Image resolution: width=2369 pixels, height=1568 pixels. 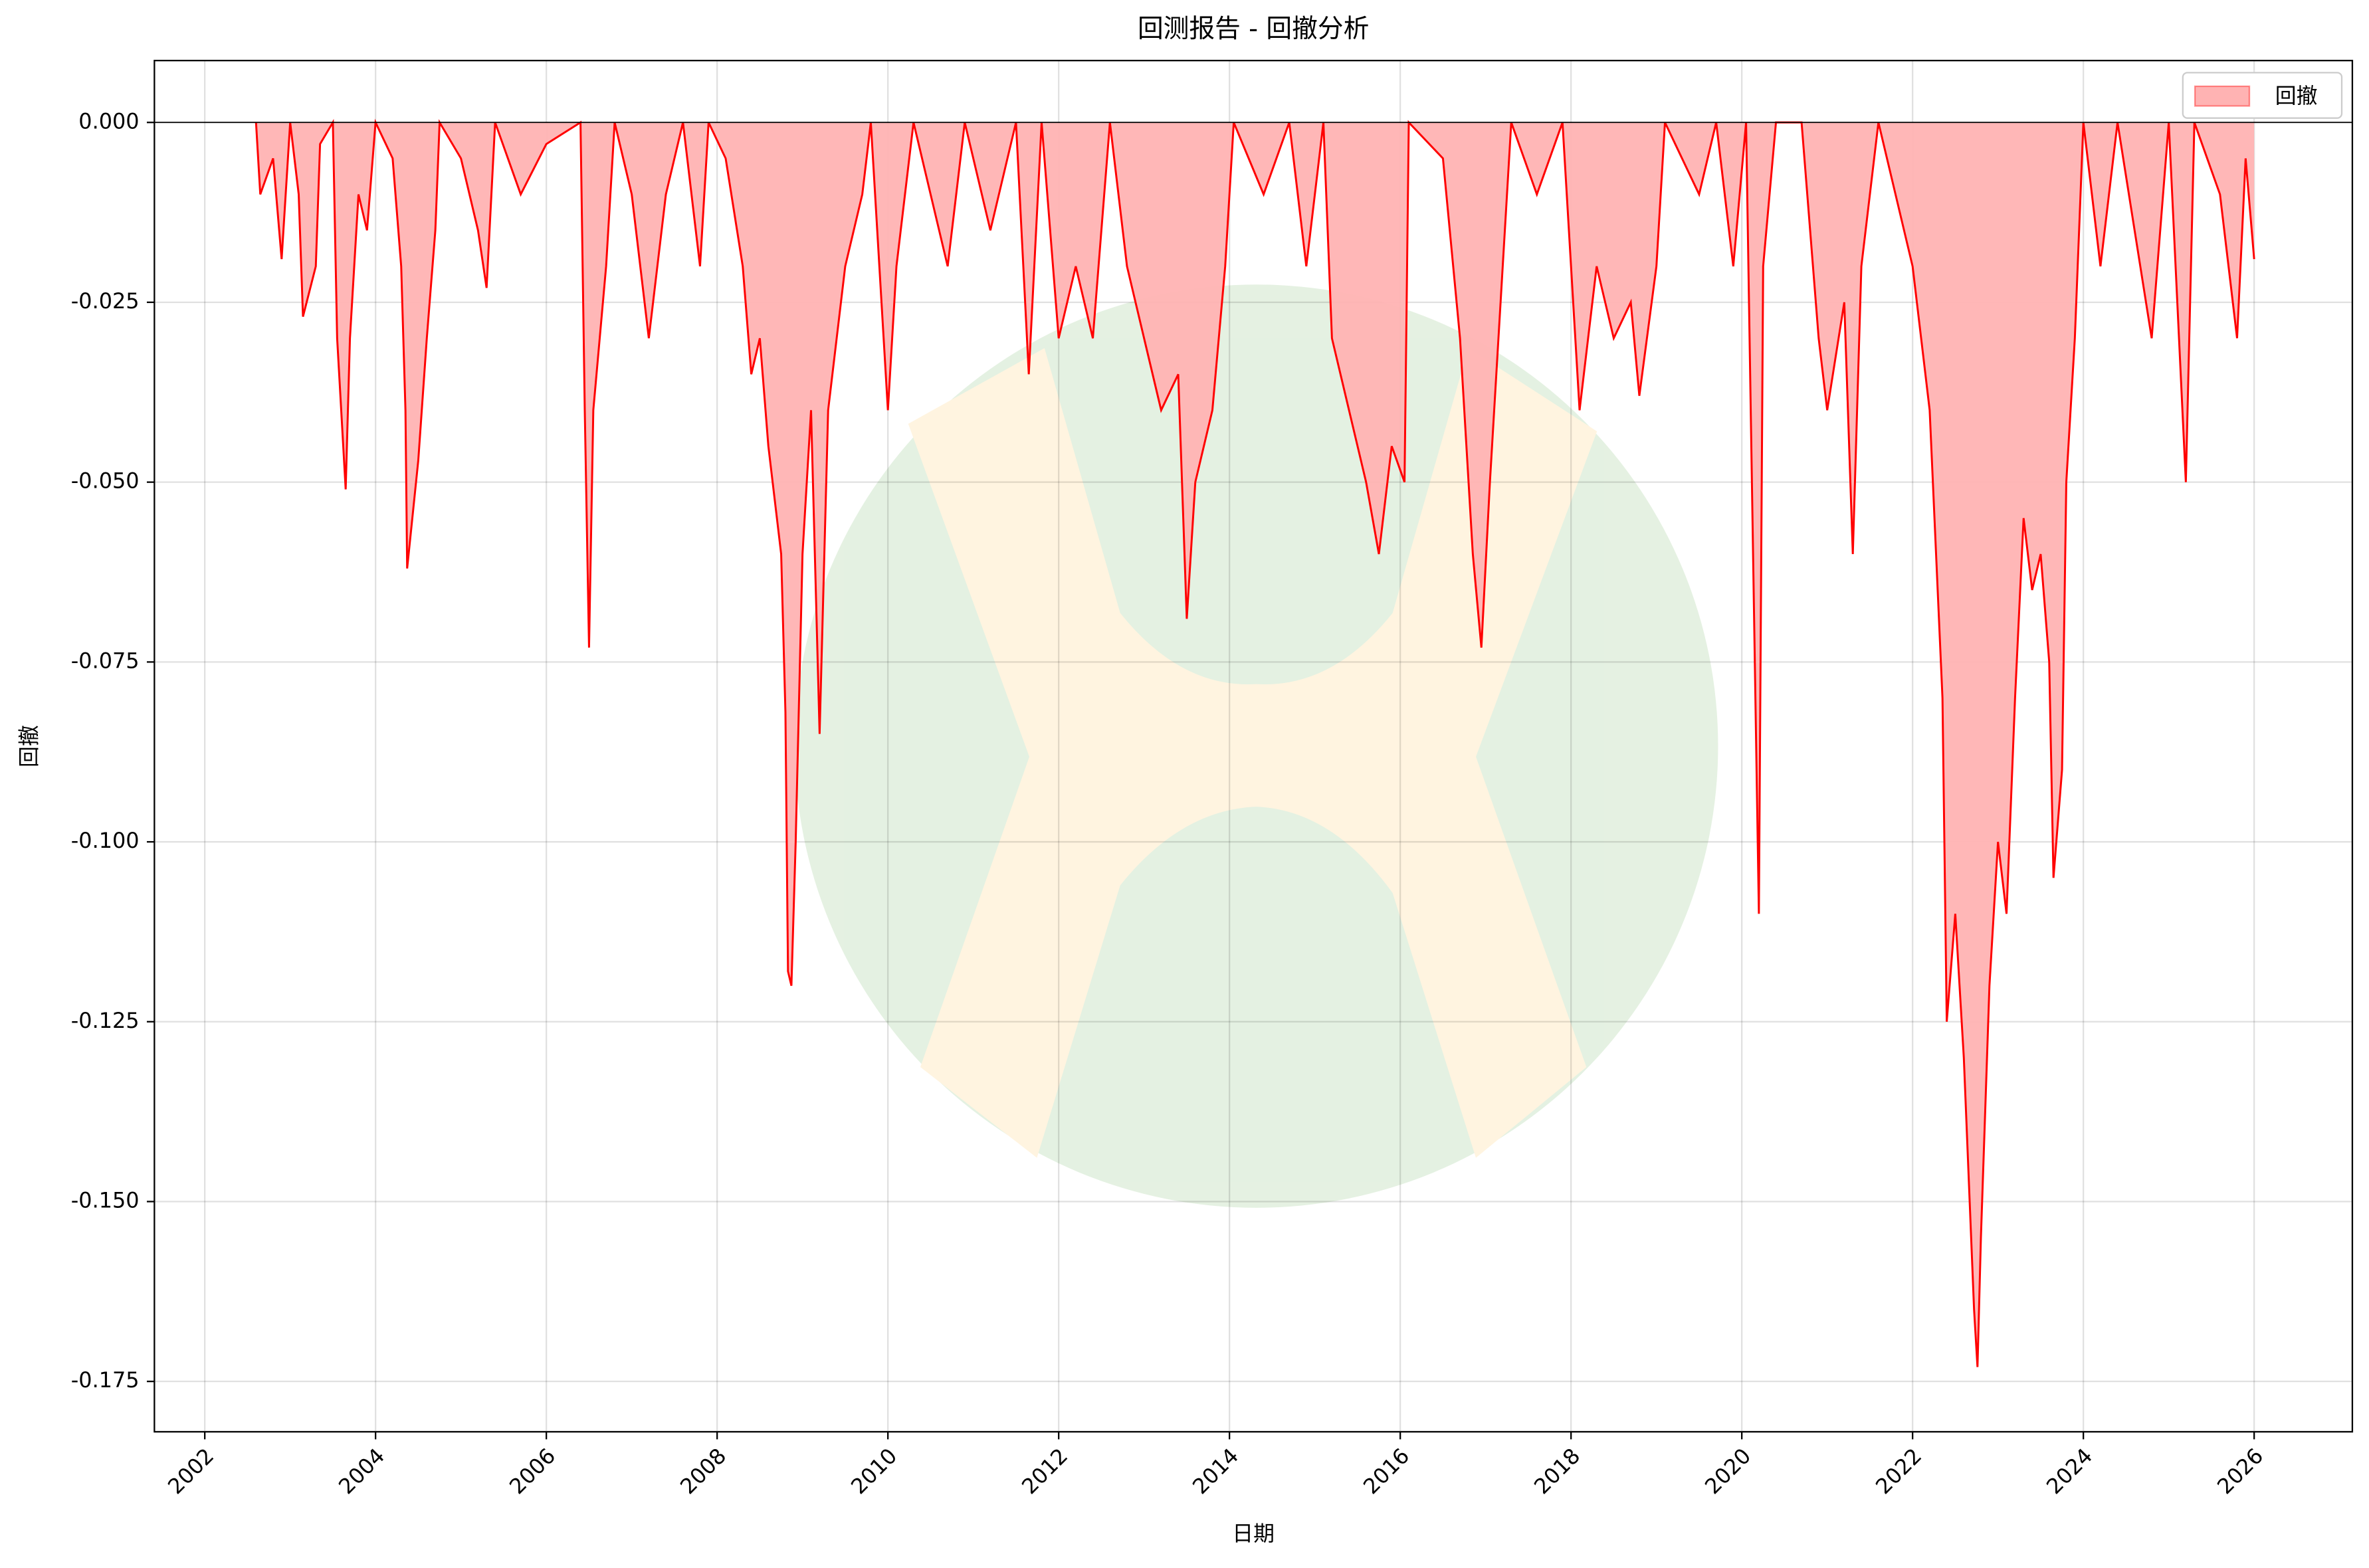 What do you see at coordinates (2069, 1471) in the screenshot?
I see `x-tick-label: 2024` at bounding box center [2069, 1471].